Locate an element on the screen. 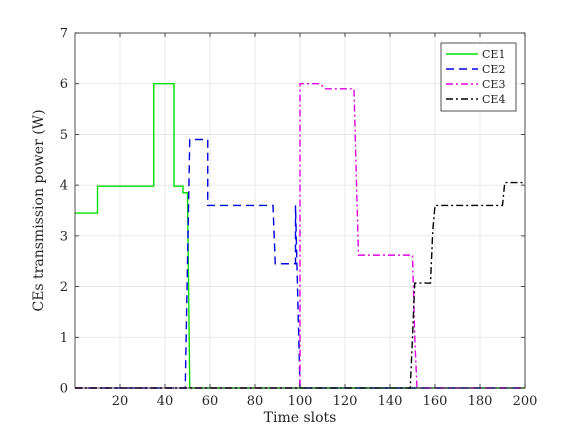 This screenshot has width=581, height=436. legend: CE1 CE2 CE3 CE4 is located at coordinates (478, 77).